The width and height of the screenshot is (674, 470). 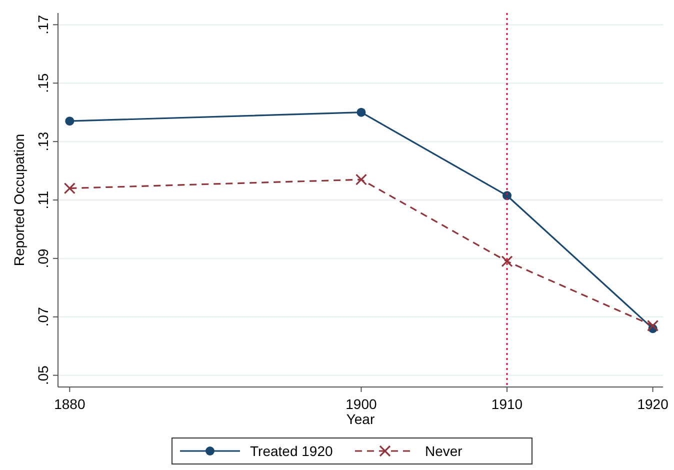 What do you see at coordinates (362, 404) in the screenshot?
I see `x-tick-label: 1900` at bounding box center [362, 404].